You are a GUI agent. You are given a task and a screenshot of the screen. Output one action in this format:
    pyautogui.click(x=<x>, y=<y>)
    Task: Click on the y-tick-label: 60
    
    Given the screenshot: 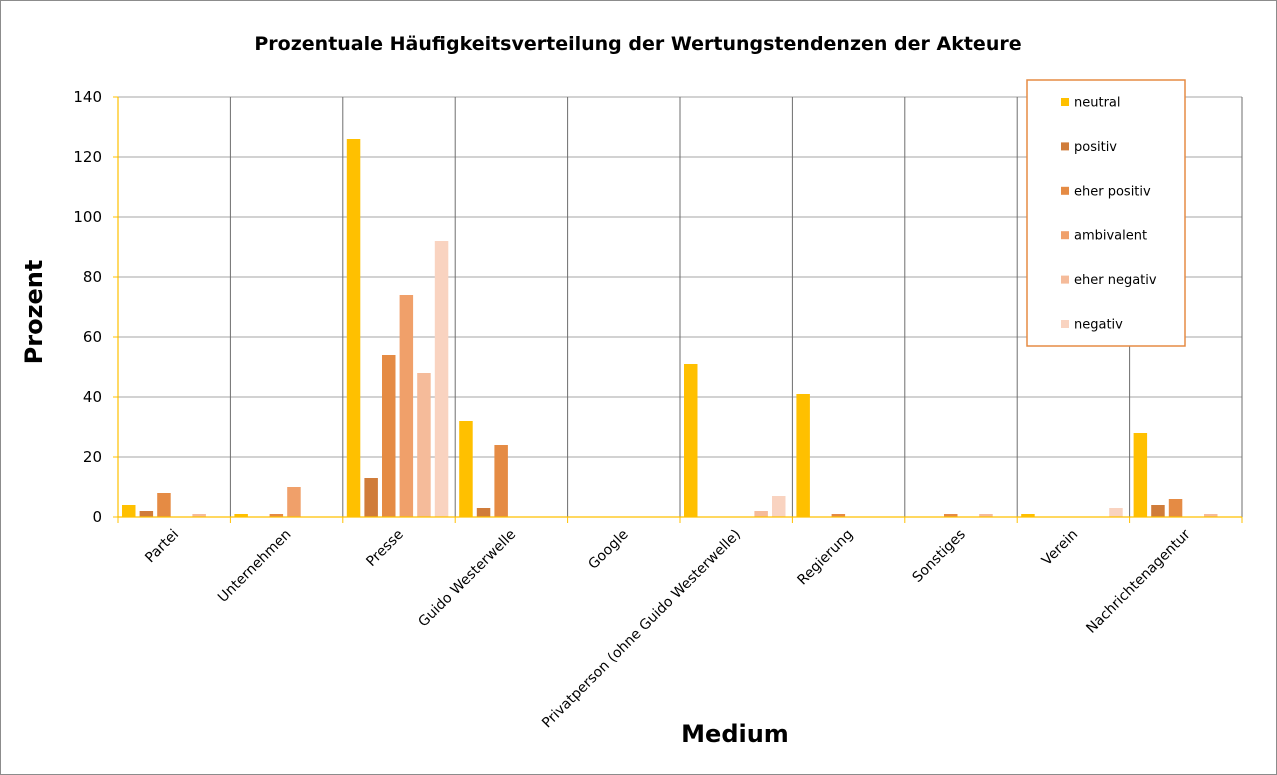 What is the action you would take?
    pyautogui.click(x=92, y=337)
    